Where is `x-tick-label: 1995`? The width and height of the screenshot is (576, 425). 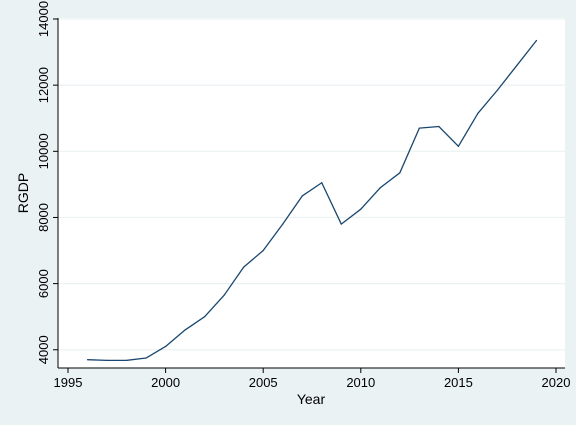 x-tick-label: 1995 is located at coordinates (68, 382).